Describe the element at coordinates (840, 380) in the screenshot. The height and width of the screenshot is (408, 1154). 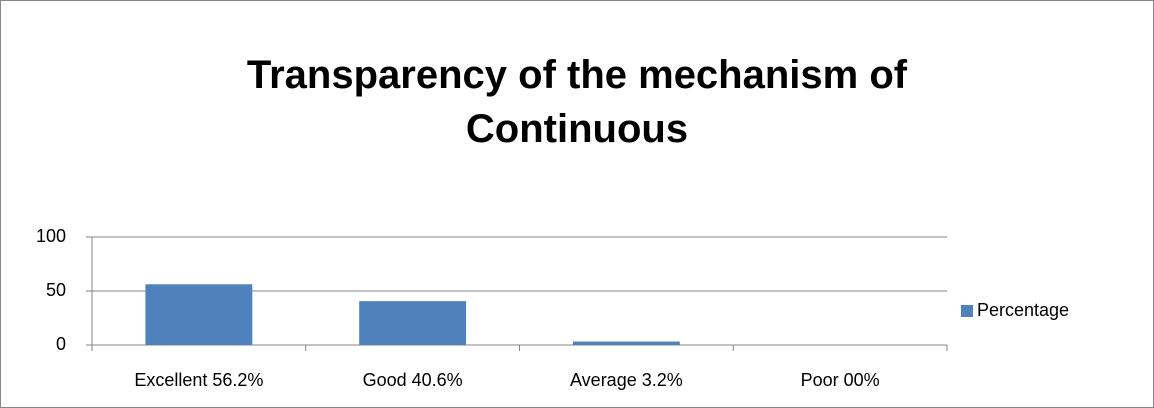
I see `x-tick-label: Poor 00%` at that location.